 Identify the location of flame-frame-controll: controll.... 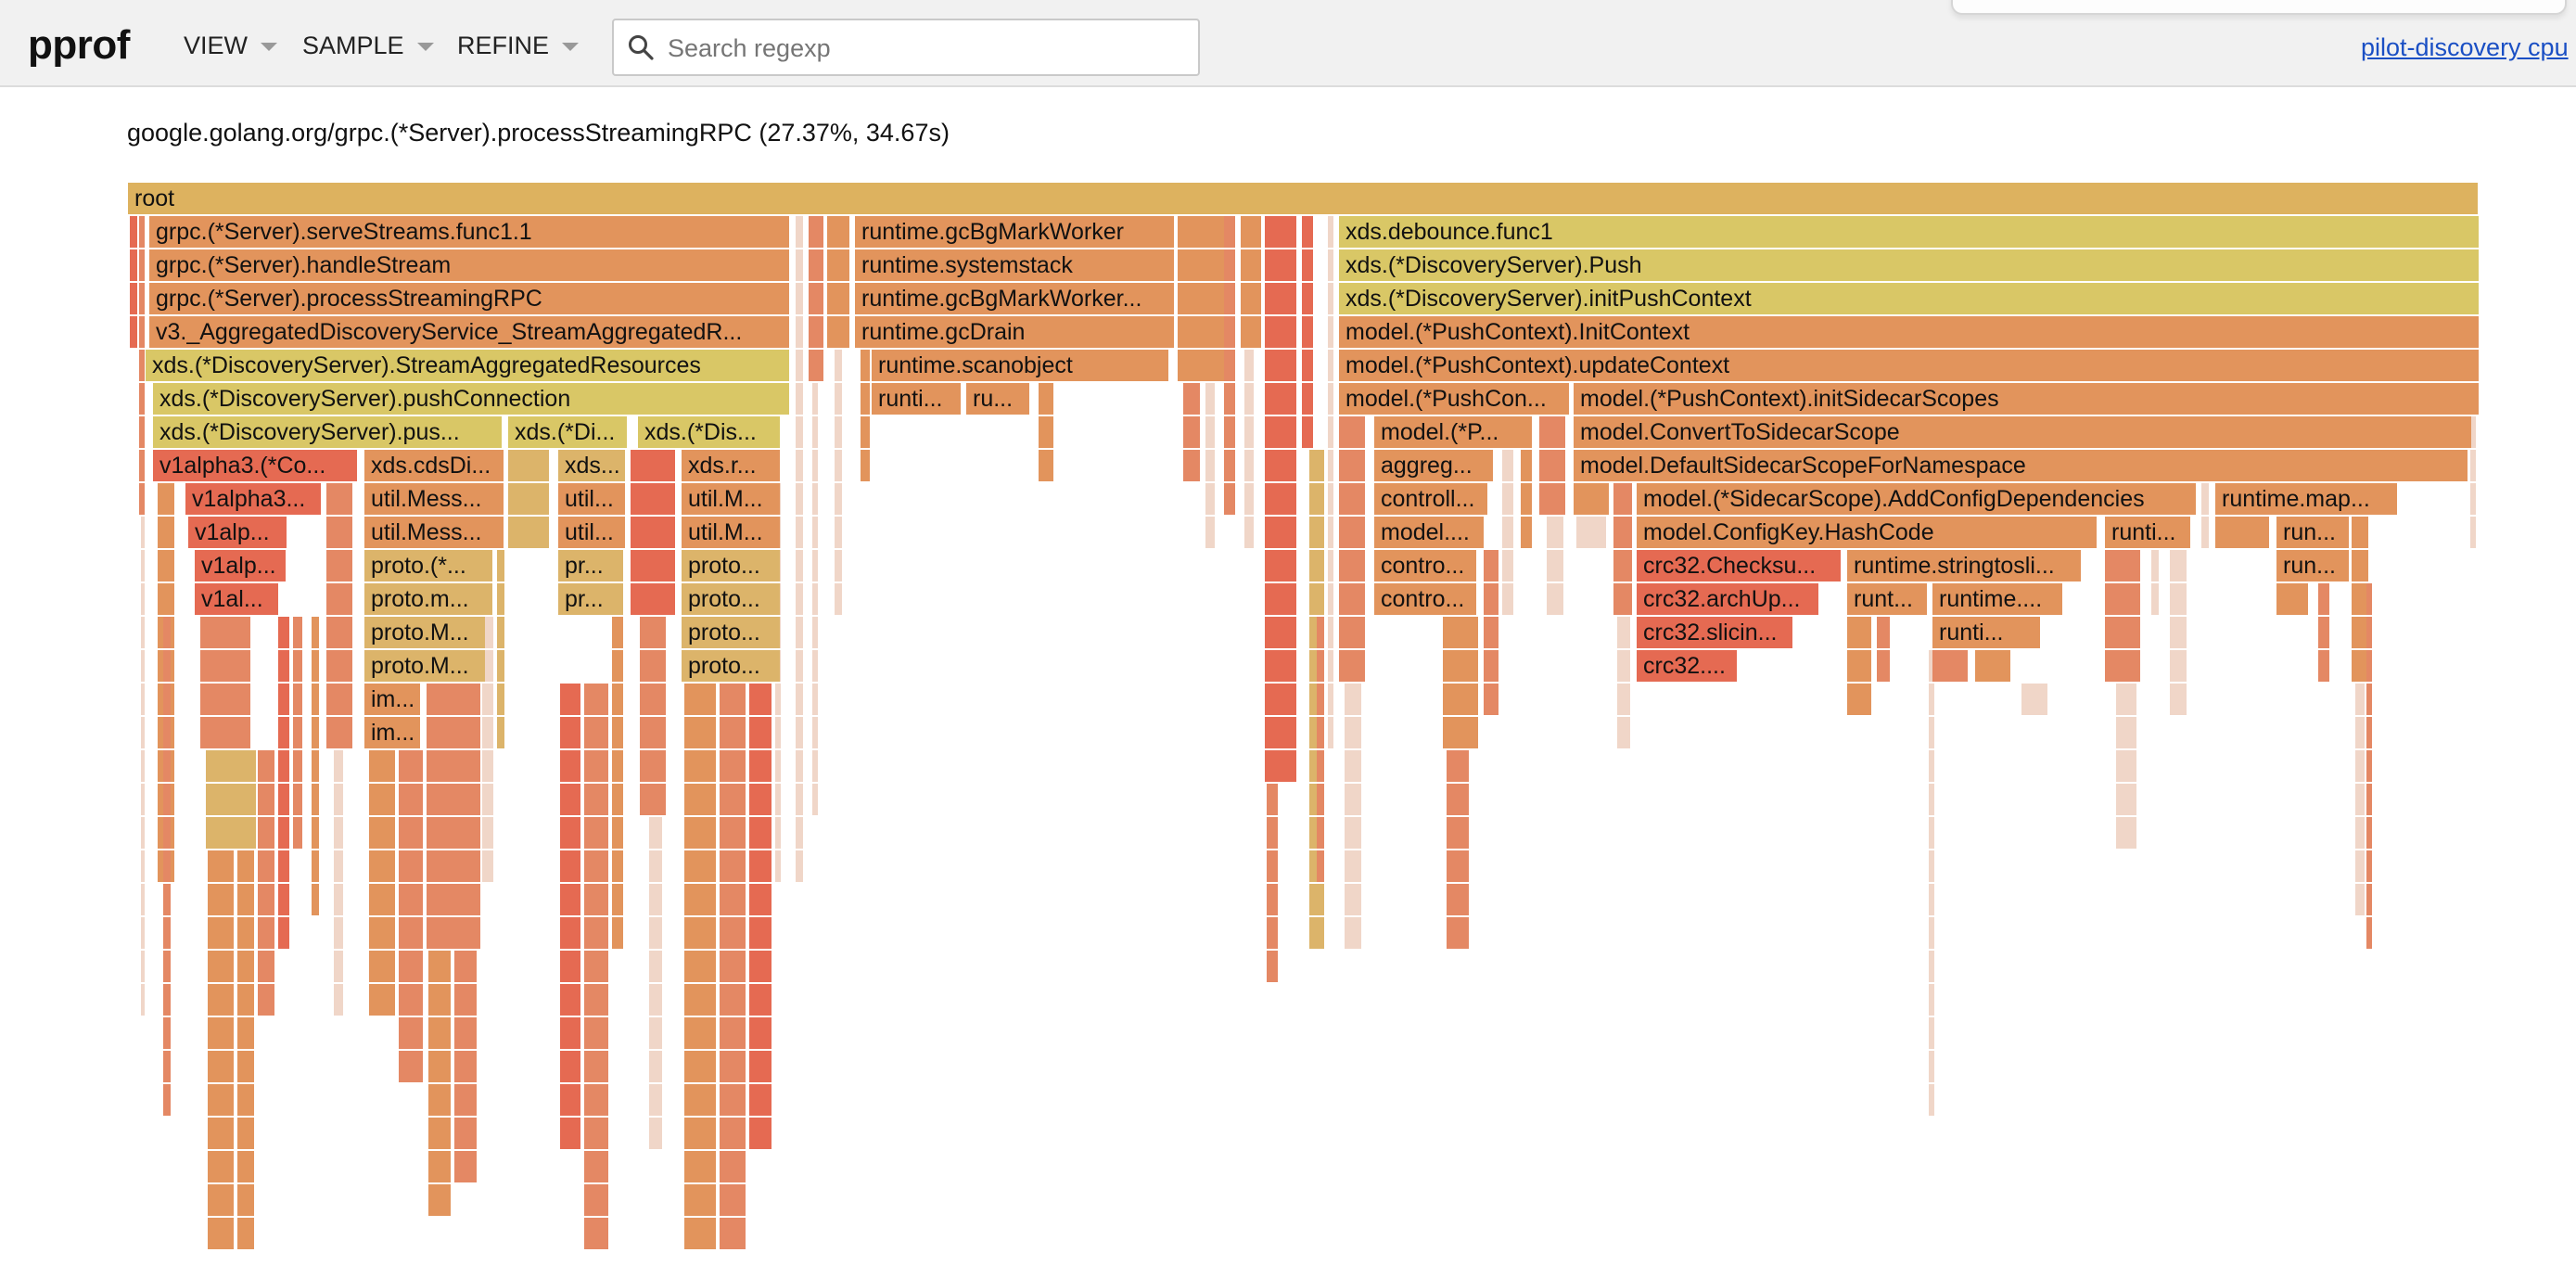
(1431, 499).